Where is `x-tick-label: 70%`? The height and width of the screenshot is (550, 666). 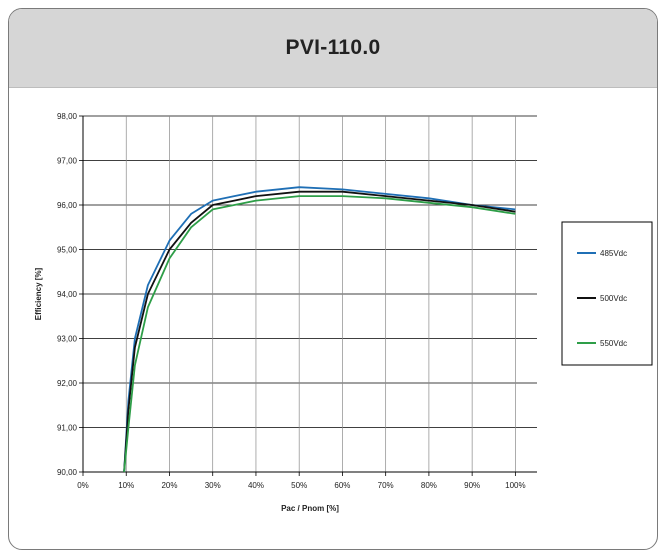
x-tick-label: 70% is located at coordinates (386, 485).